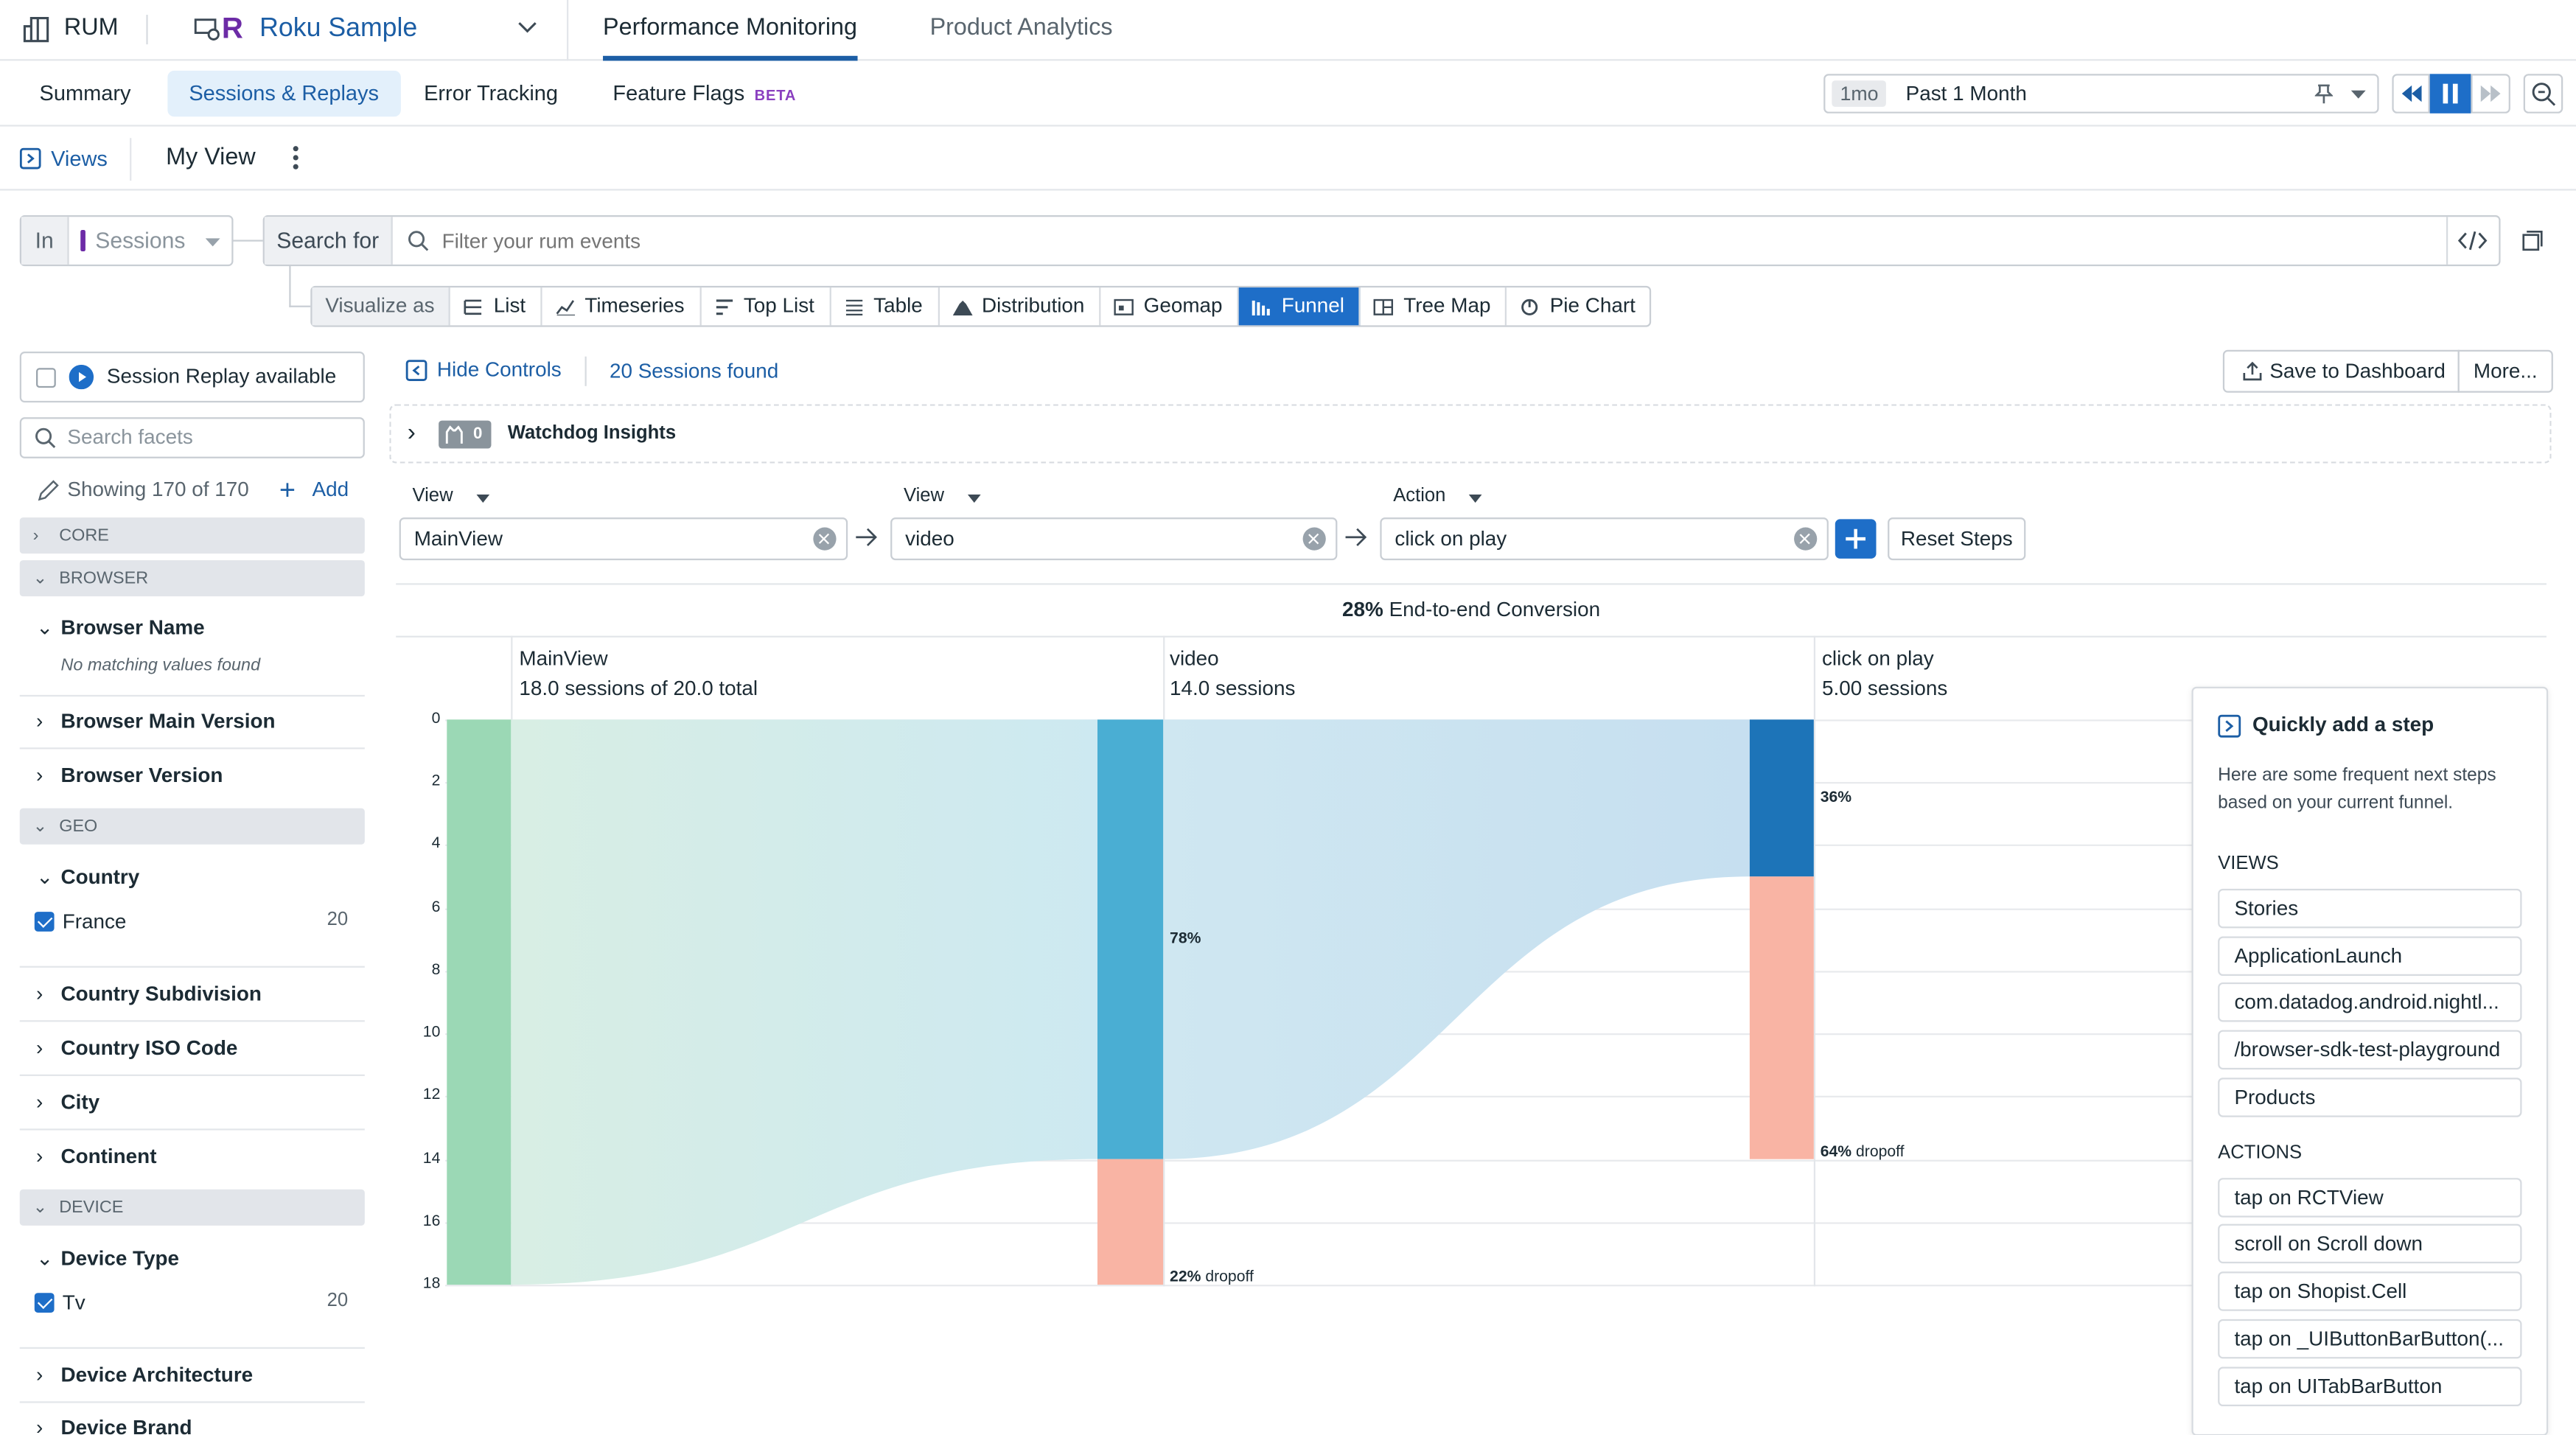 This screenshot has height=1435, width=2576. What do you see at coordinates (192, 1207) in the screenshot?
I see `facet-group-device: ⌄ DEVICE` at bounding box center [192, 1207].